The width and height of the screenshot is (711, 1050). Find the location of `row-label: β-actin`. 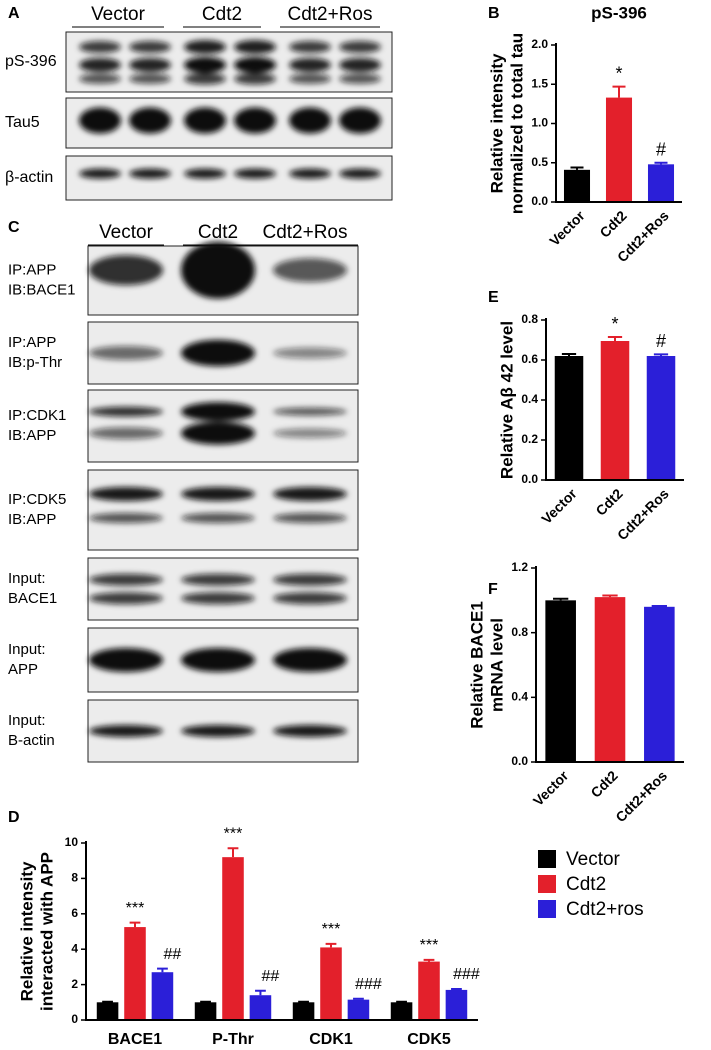

row-label: β-actin is located at coordinates (29, 177).